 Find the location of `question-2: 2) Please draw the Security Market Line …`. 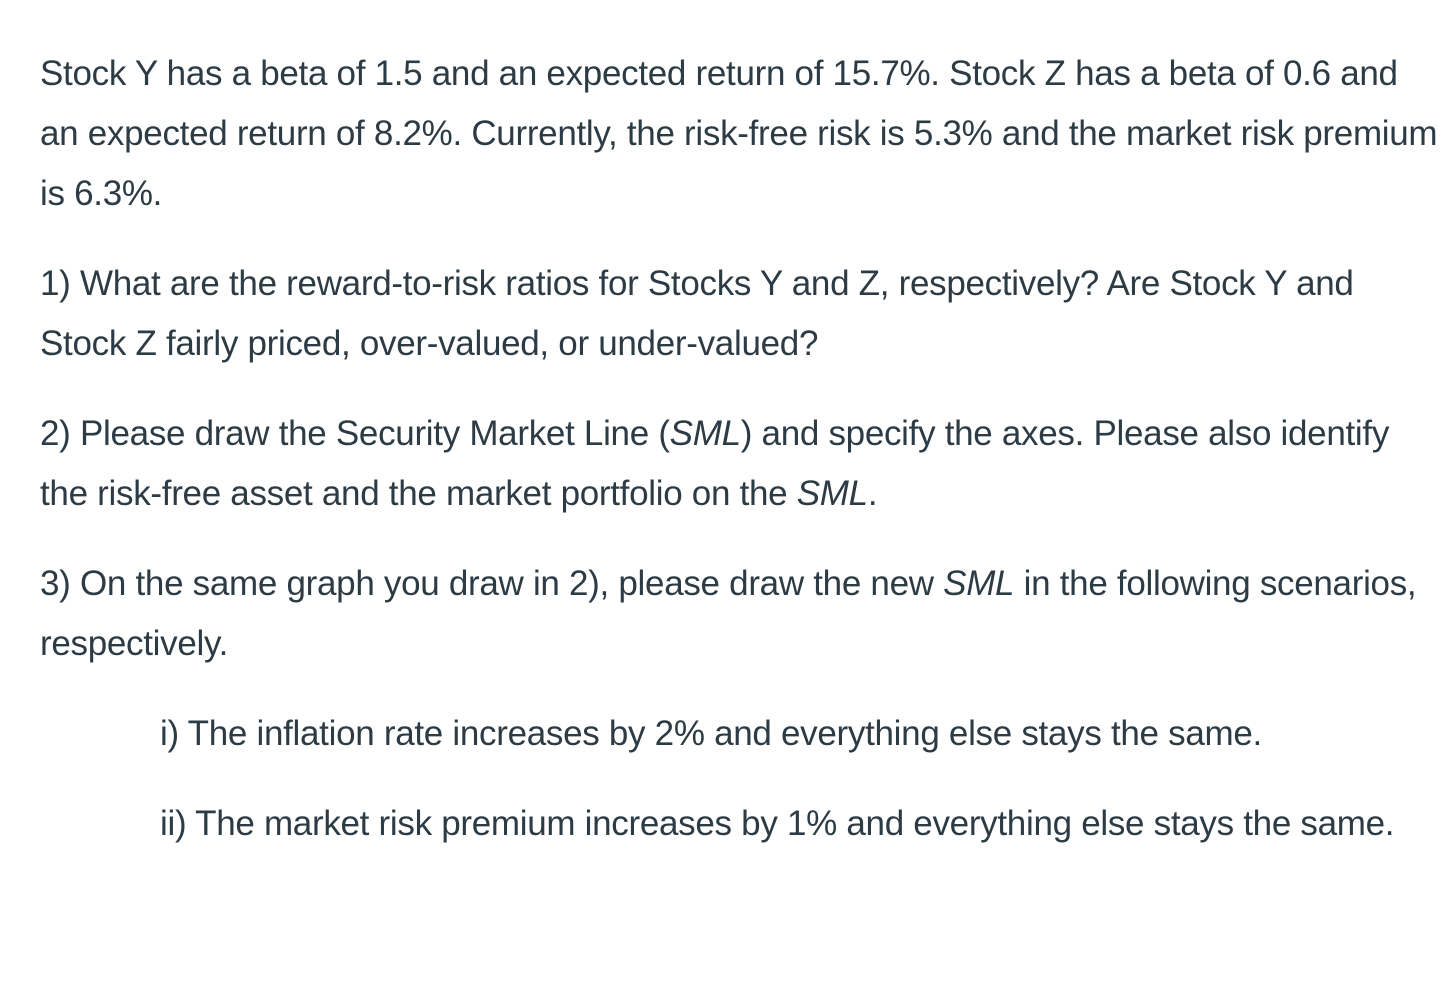

question-2: 2) Please draw the Security Market Line … is located at coordinates (740, 464).